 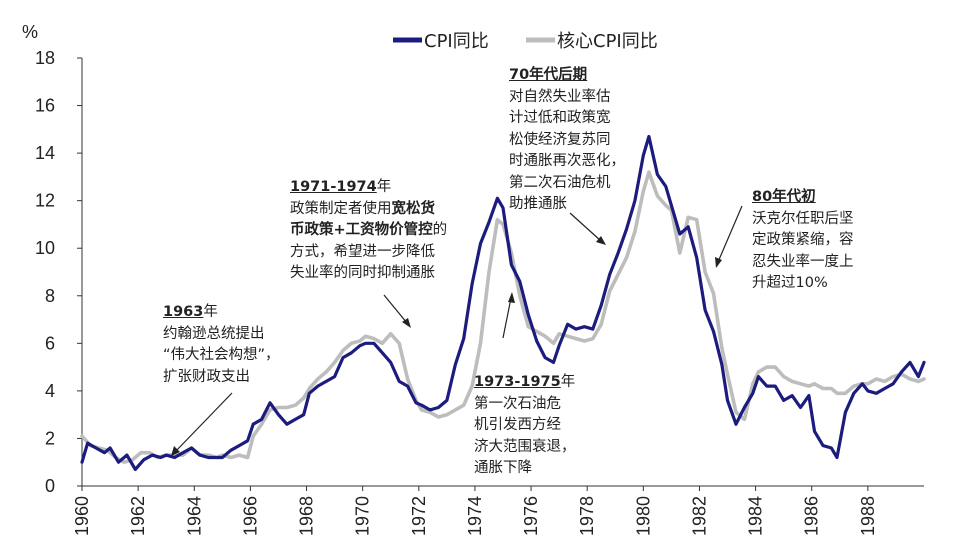 What do you see at coordinates (395, 309) in the screenshot?
I see `arrow-1971` at bounding box center [395, 309].